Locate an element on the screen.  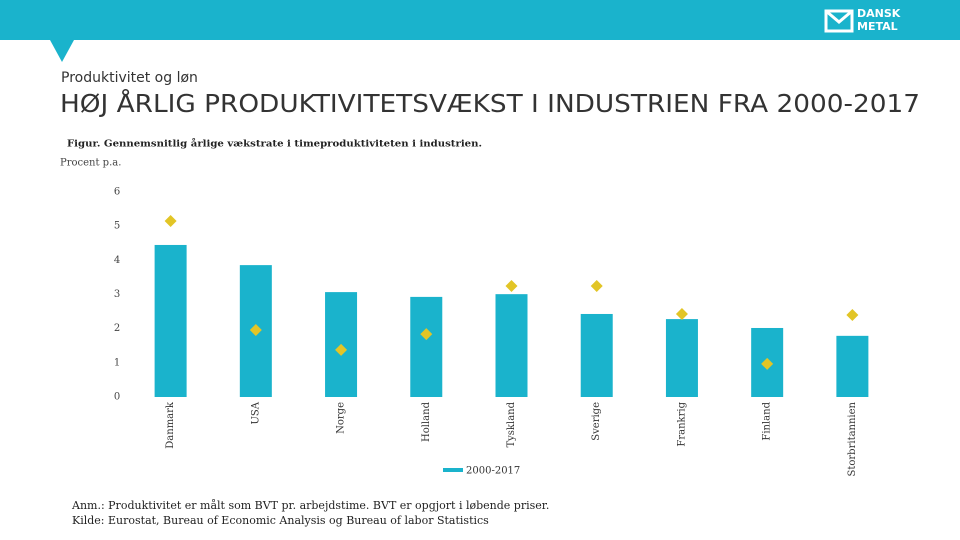
x-tick-label: Danmark is located at coordinates (170, 425).